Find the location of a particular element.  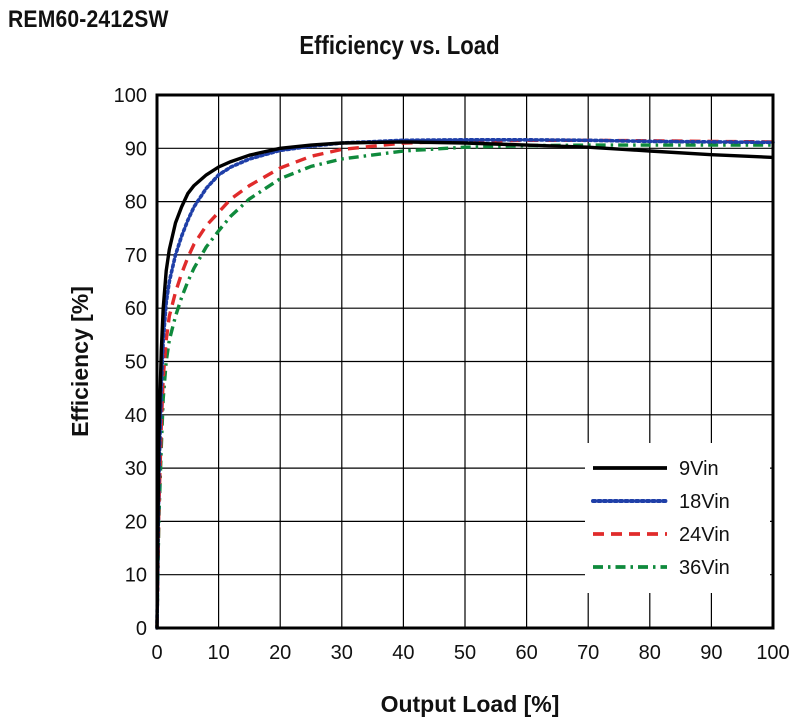

y-tick-label: 0 is located at coordinates (141, 629).